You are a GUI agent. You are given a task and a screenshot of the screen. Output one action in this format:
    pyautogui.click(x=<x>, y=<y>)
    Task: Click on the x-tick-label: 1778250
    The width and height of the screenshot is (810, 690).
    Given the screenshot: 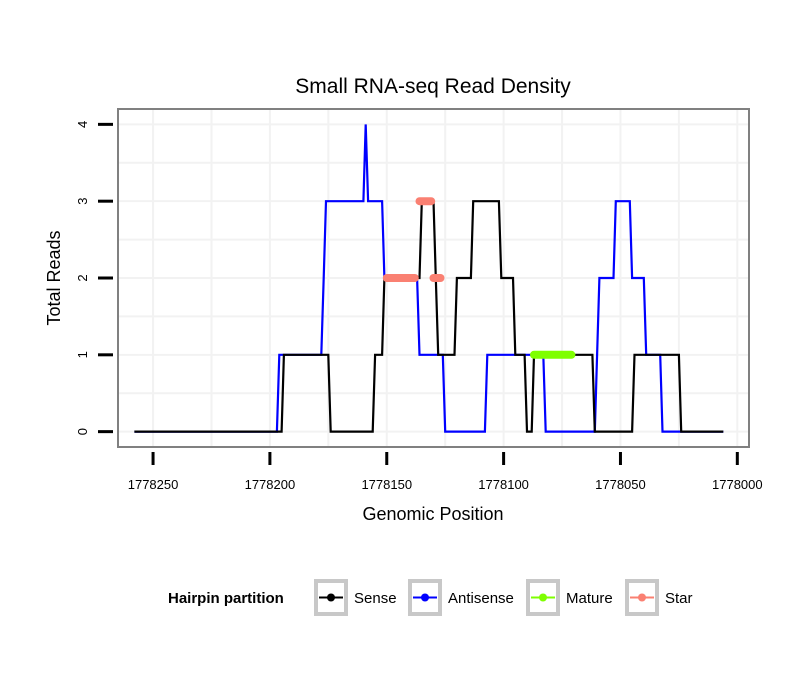 What is the action you would take?
    pyautogui.click(x=153, y=484)
    